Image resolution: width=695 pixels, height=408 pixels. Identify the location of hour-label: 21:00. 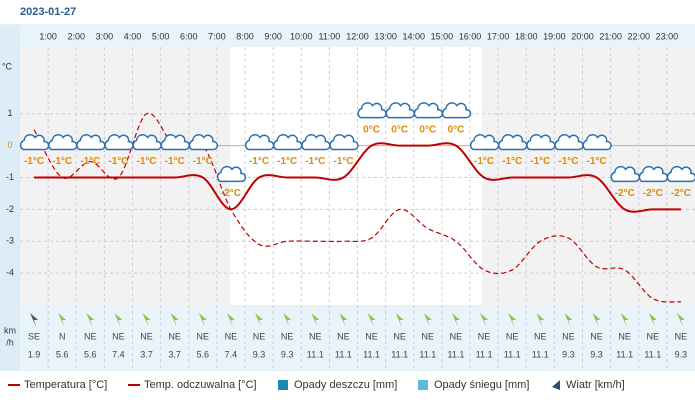
(610, 36).